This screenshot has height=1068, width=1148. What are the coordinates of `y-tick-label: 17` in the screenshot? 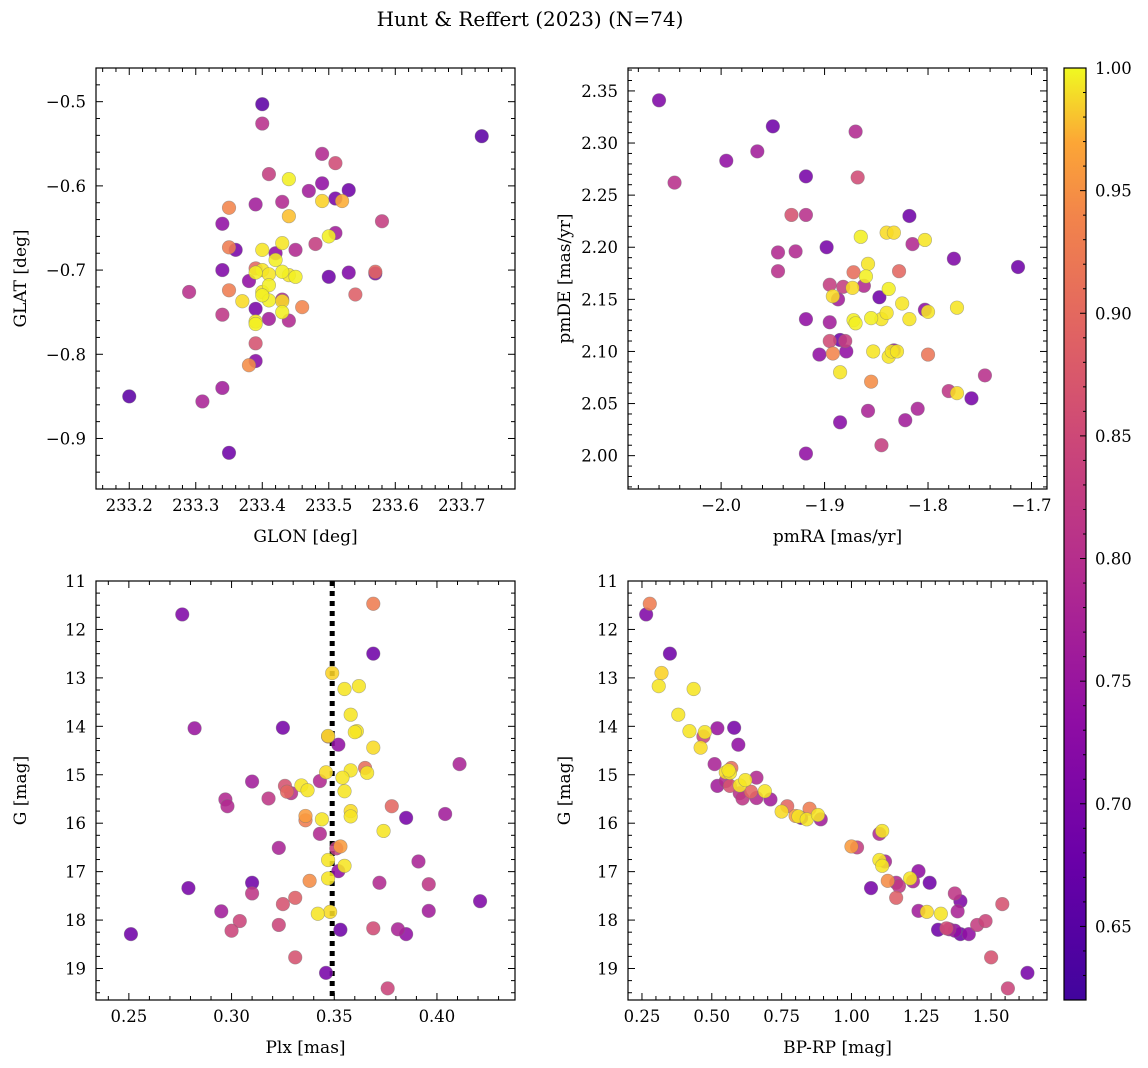 It's located at (75, 872).